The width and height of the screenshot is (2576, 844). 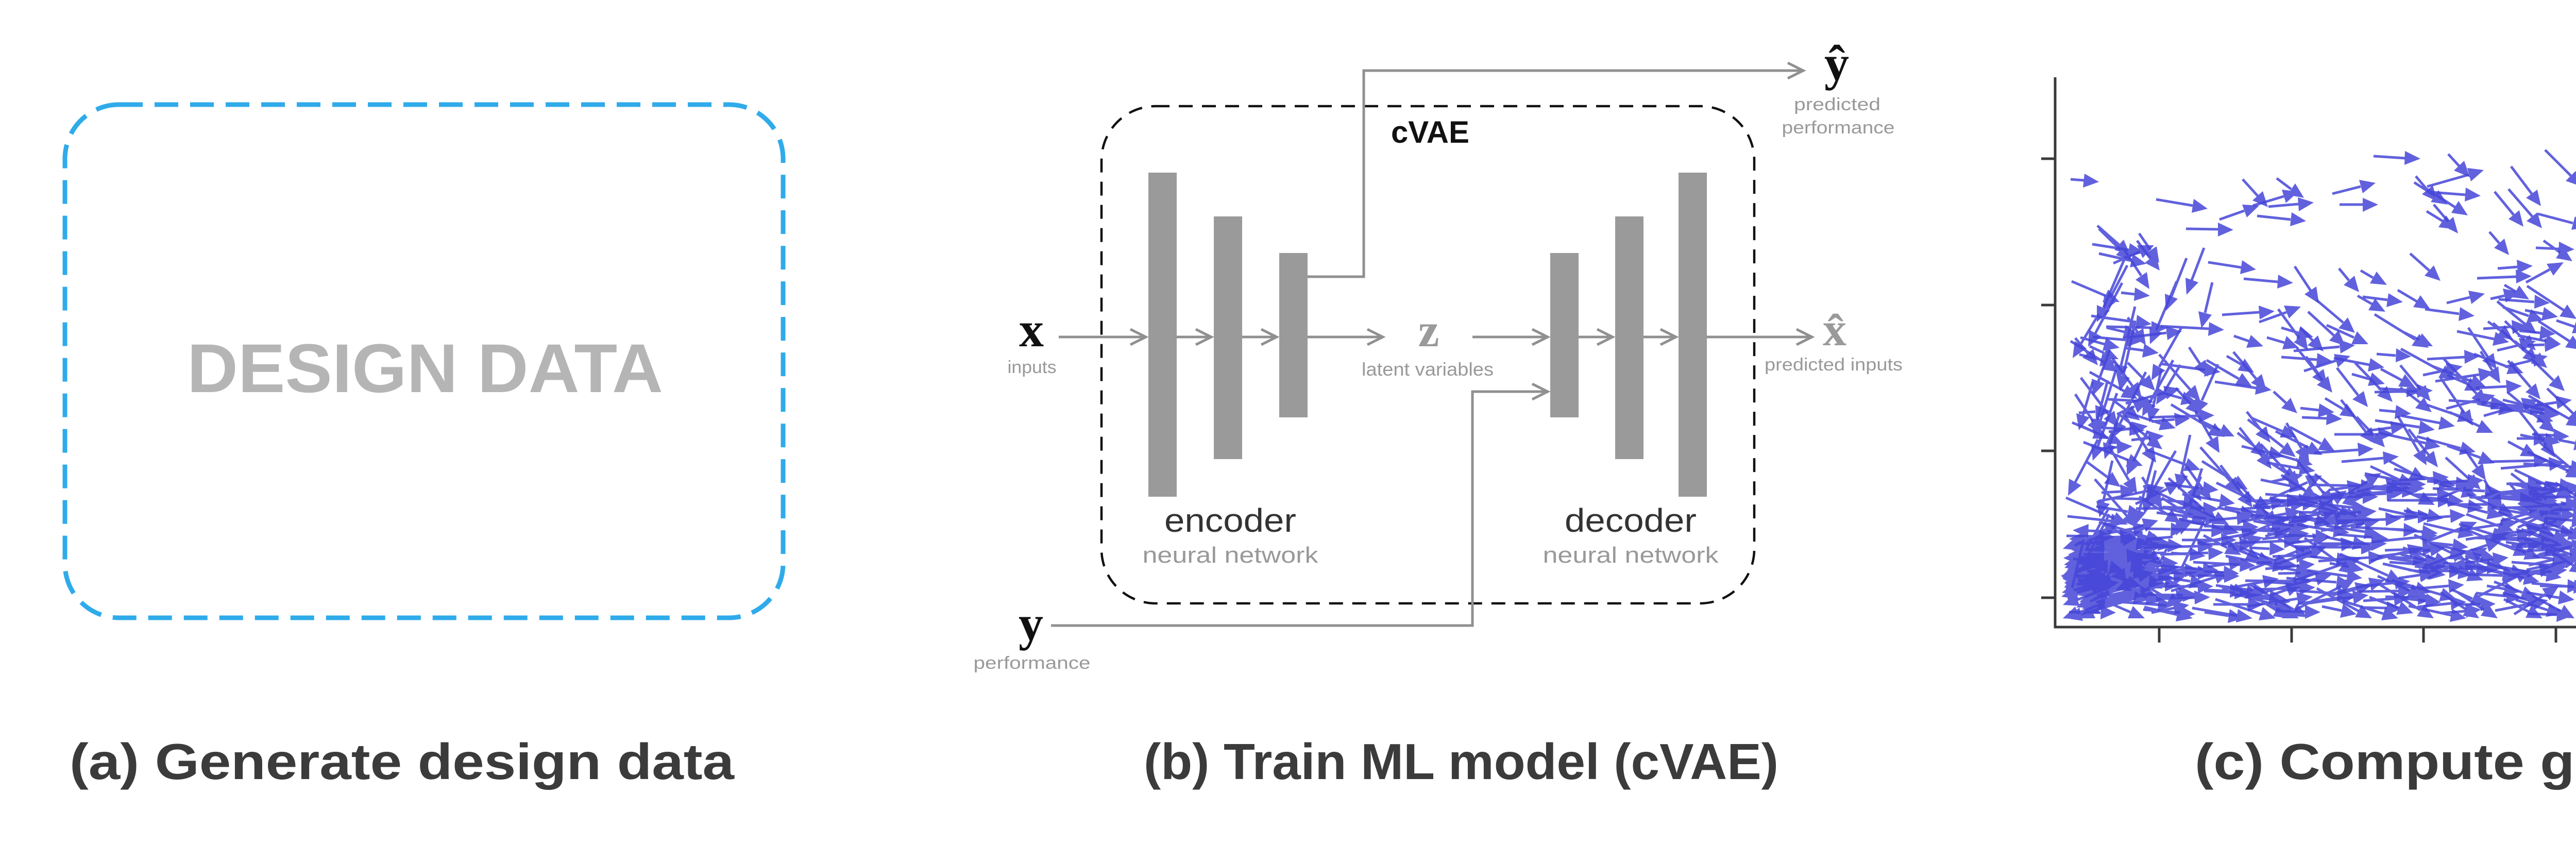 What do you see at coordinates (1834, 329) in the screenshot?
I see `svg-text: x̂` at bounding box center [1834, 329].